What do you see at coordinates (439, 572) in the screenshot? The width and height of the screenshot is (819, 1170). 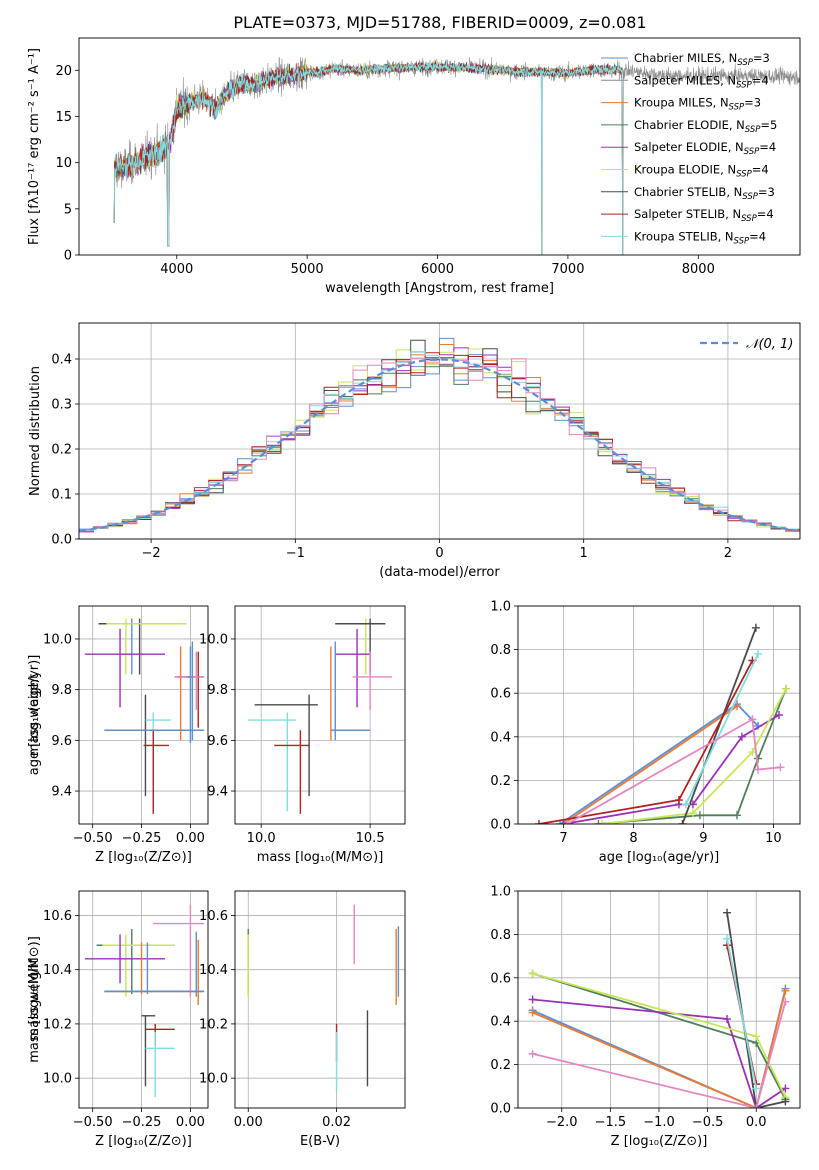 I see `x-axis-label: (data-model)/error` at bounding box center [439, 572].